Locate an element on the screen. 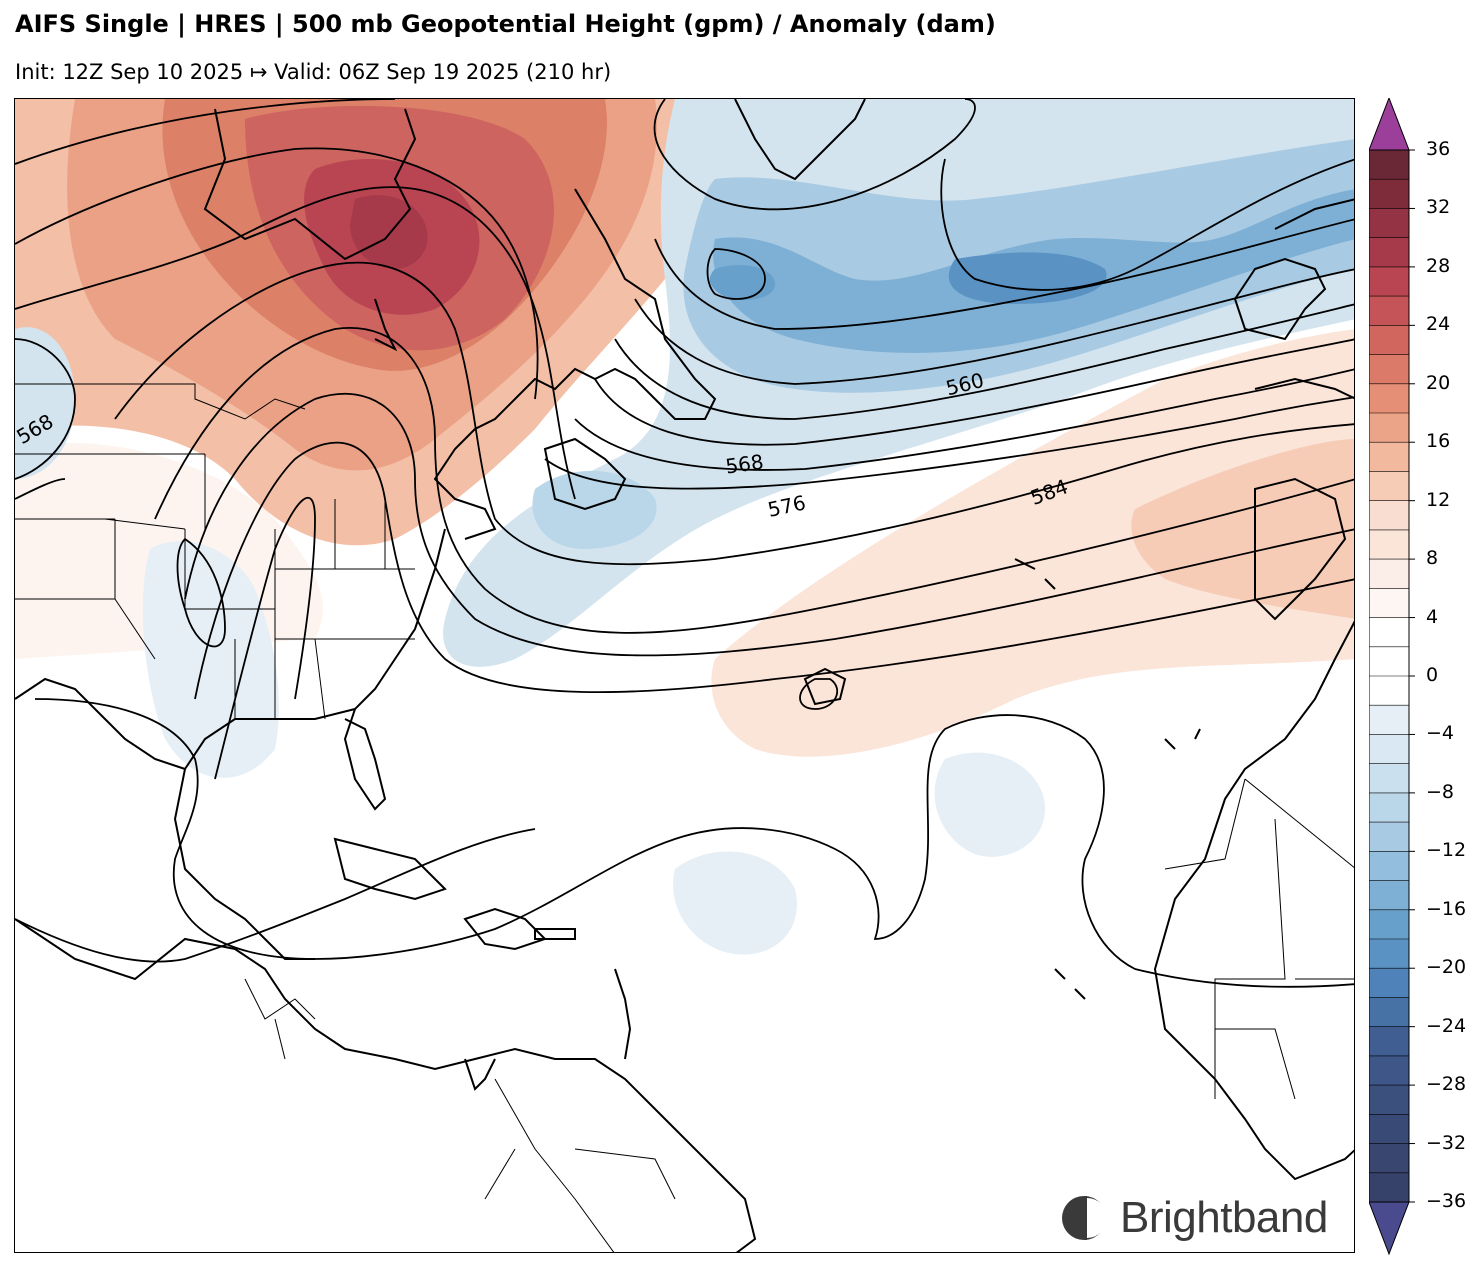 This screenshot has height=1269, width=1483. colorbar-tick-label: 24 is located at coordinates (1438, 324).